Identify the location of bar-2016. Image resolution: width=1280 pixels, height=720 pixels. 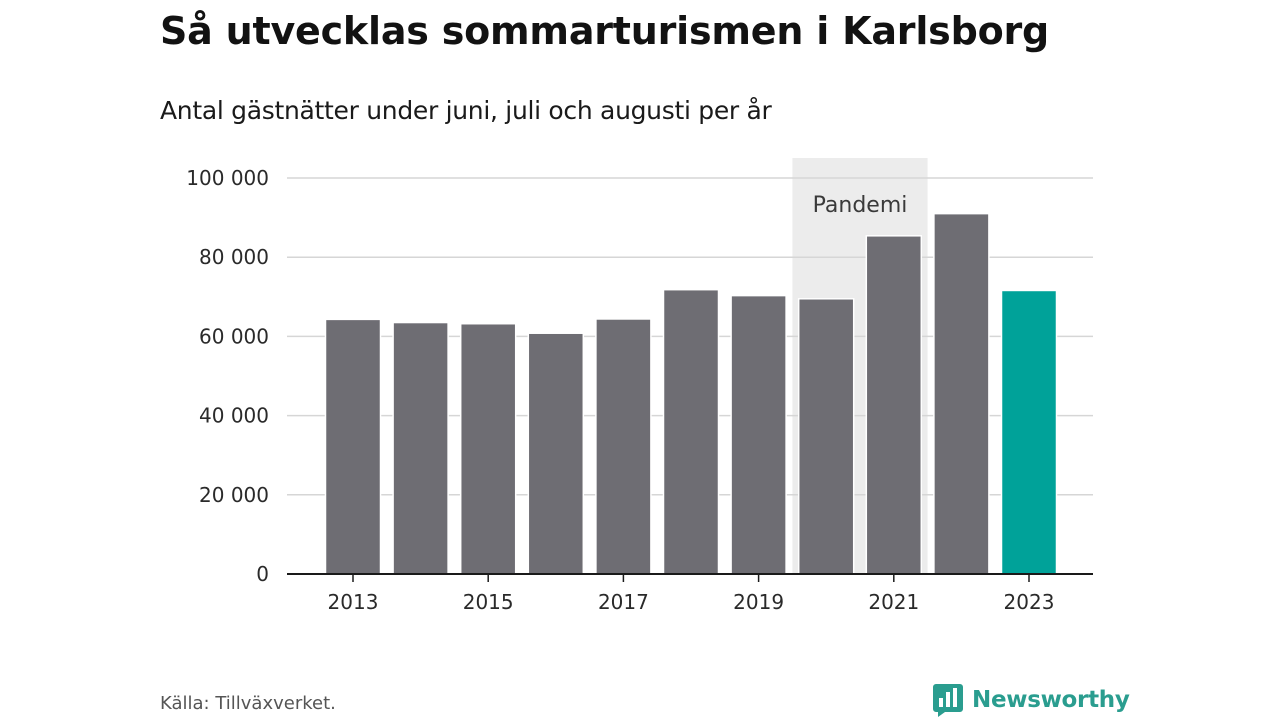
(556, 453).